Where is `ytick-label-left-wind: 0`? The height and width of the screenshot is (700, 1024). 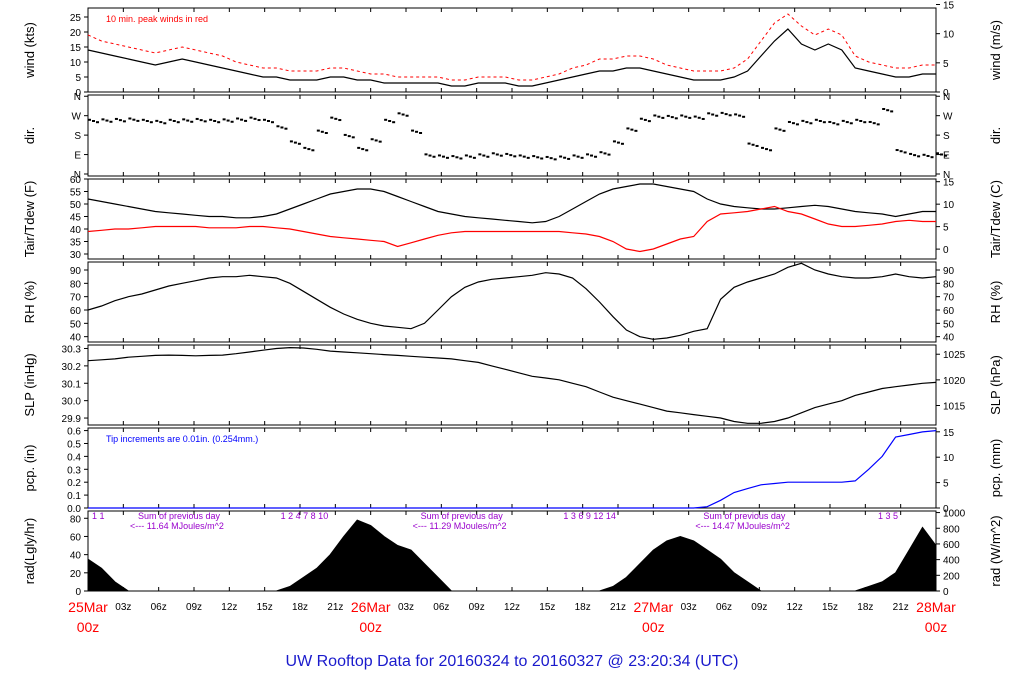 ytick-label-left-wind: 0 is located at coordinates (78, 93).